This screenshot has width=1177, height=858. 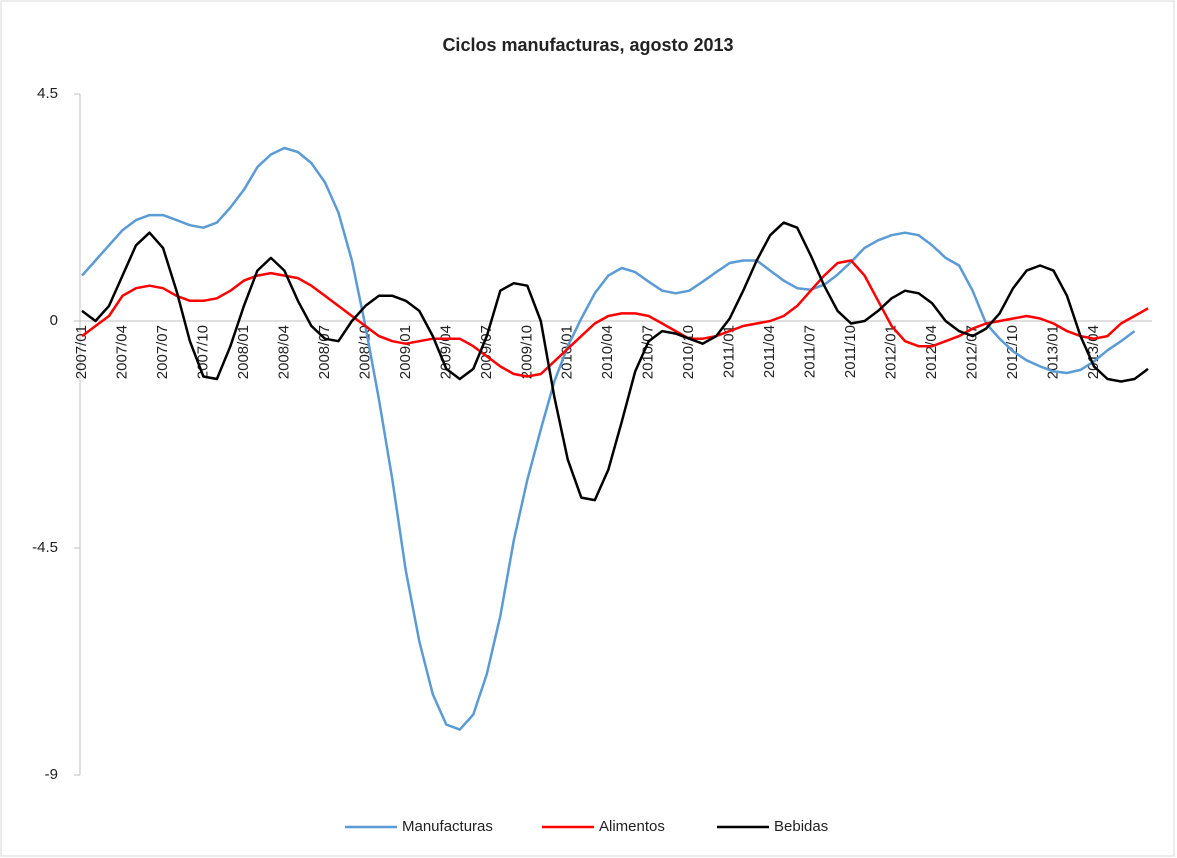 What do you see at coordinates (891, 352) in the screenshot?
I see `x-tick-label: 2012/01` at bounding box center [891, 352].